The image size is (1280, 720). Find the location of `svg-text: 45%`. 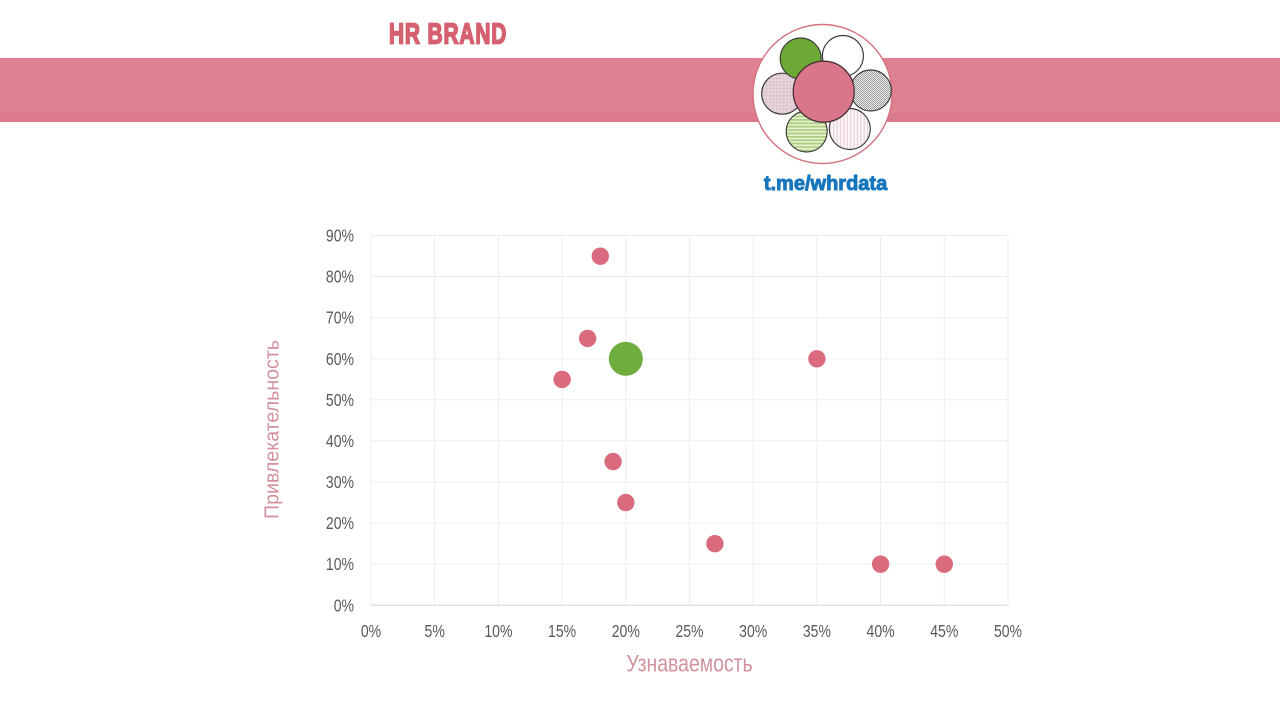

svg-text: 45% is located at coordinates (944, 631).